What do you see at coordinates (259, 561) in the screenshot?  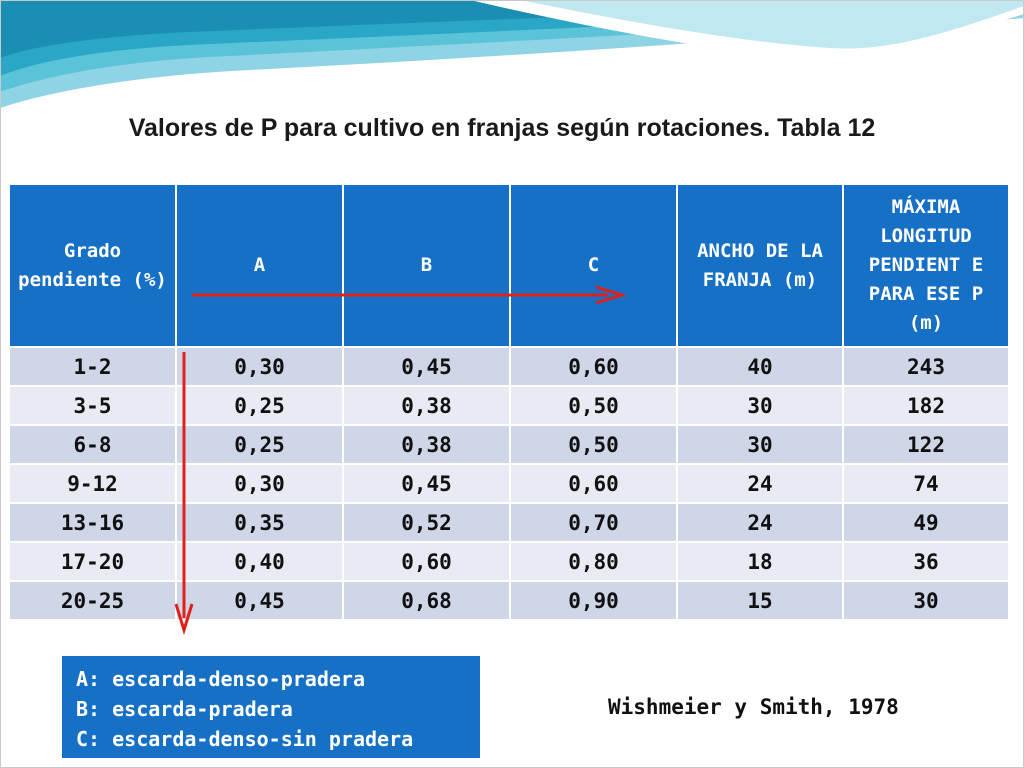 I see `cell-rotation-a: 0,40` at bounding box center [259, 561].